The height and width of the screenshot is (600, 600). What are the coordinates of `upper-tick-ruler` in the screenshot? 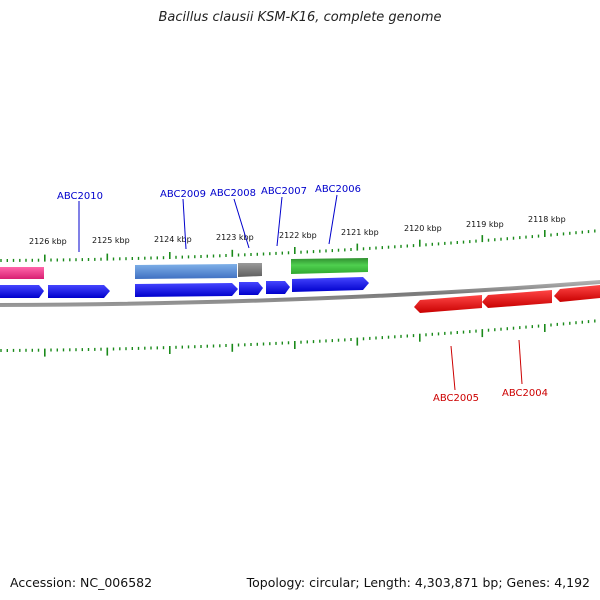 It's located at (298, 245).